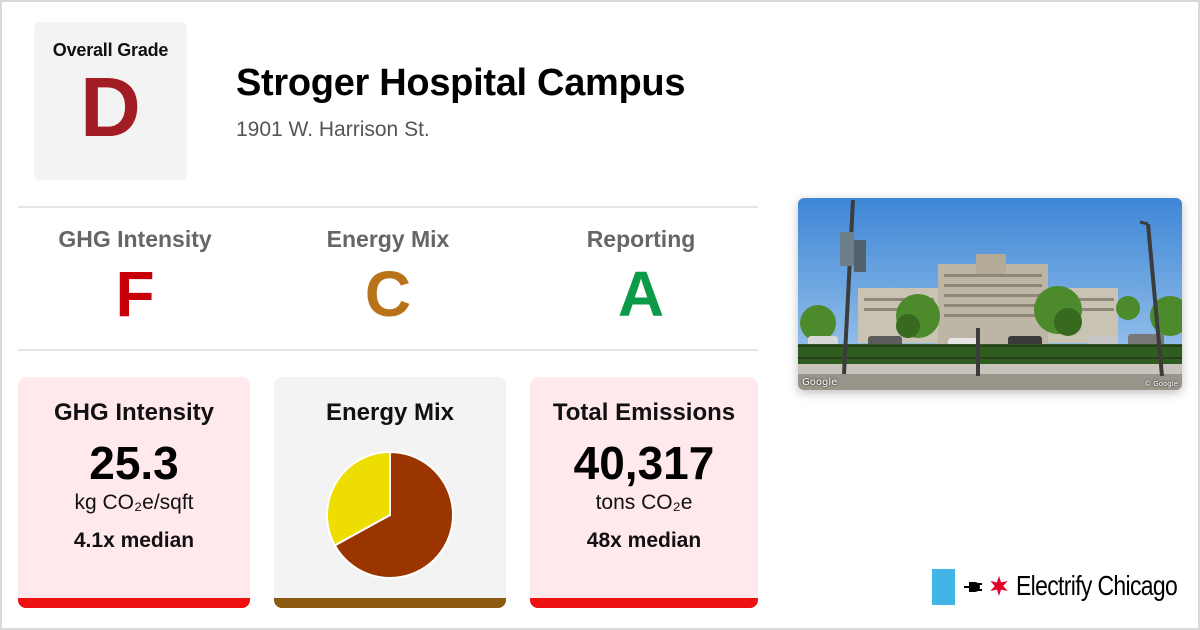 The image size is (1200, 630). I want to click on red-star-icon, so click(999, 586).